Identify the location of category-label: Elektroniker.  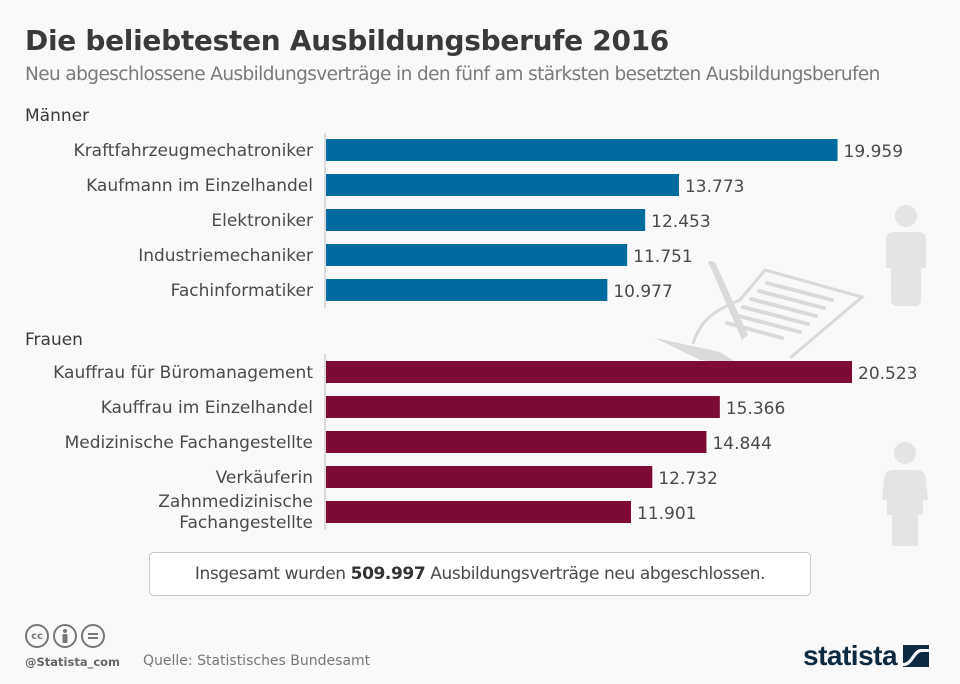
(262, 221).